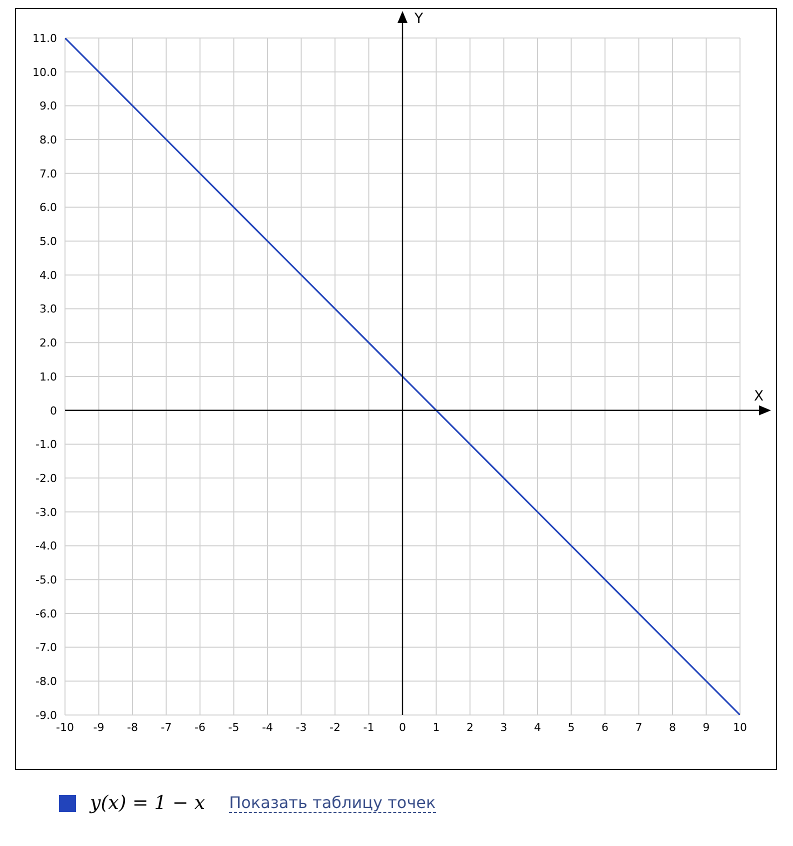 The height and width of the screenshot is (846, 793). Describe the element at coordinates (332, 803) in the screenshot. I see `text: Показать таблицу точек` at that location.